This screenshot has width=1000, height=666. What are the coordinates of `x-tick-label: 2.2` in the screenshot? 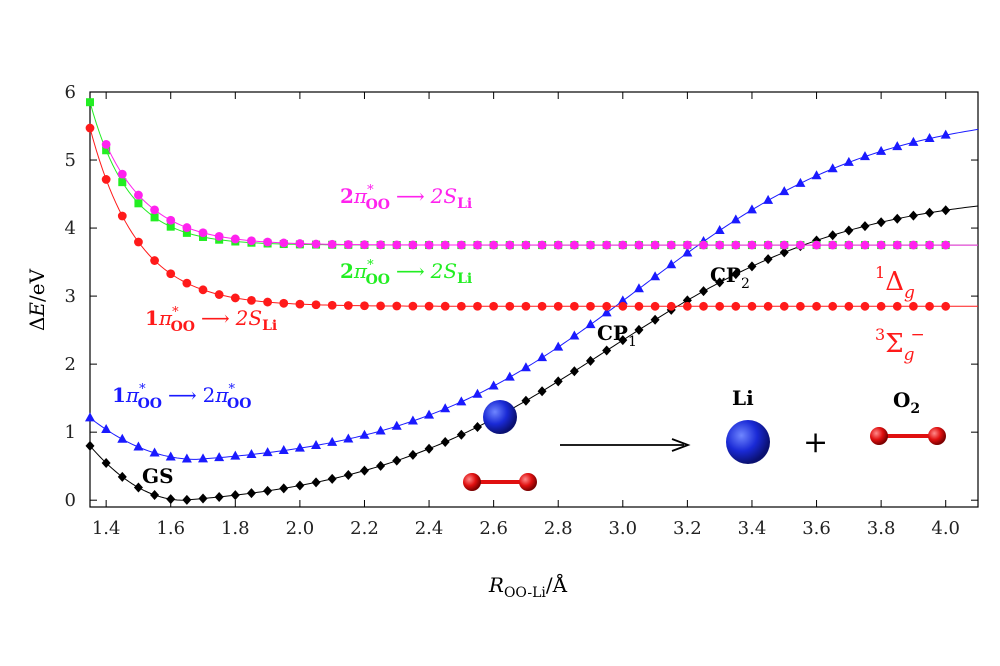 It's located at (364, 528).